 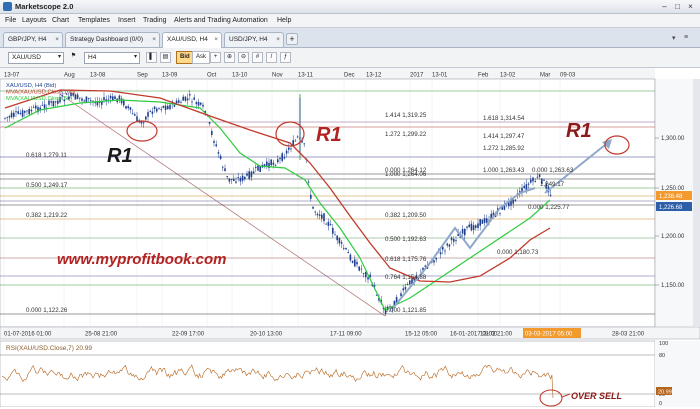 What do you see at coordinates (151, 57) in the screenshot?
I see `candle-type-icon: ▌` at bounding box center [151, 57].